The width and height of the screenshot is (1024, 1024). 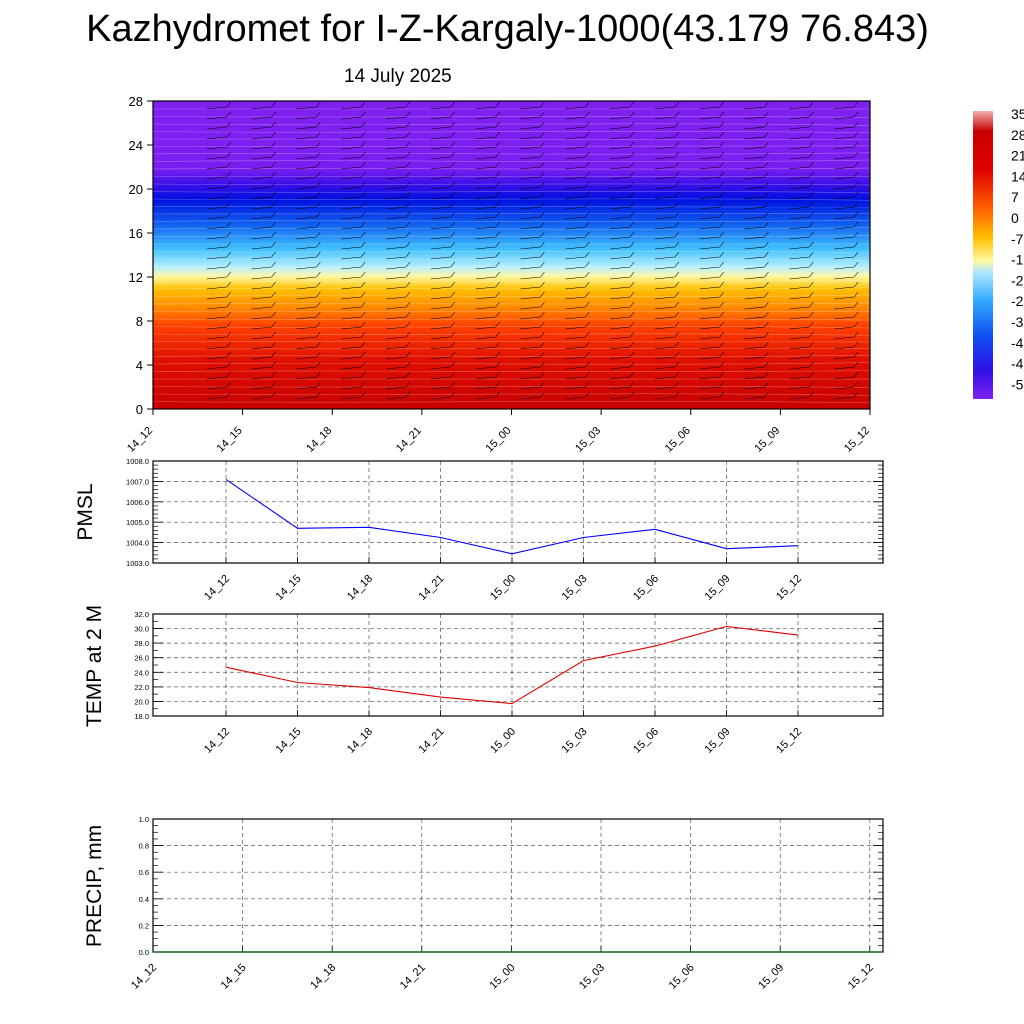 What do you see at coordinates (646, 741) in the screenshot?
I see `x-tick-label: 15_06` at bounding box center [646, 741].